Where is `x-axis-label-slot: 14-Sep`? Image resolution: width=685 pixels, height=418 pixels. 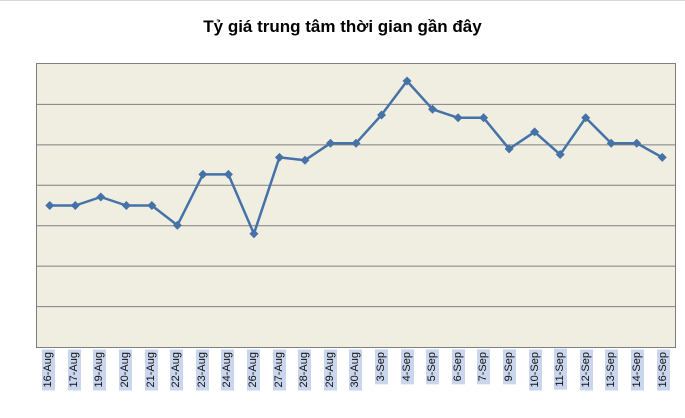 x-axis-label-slot: 14-Sep is located at coordinates (638, 382).